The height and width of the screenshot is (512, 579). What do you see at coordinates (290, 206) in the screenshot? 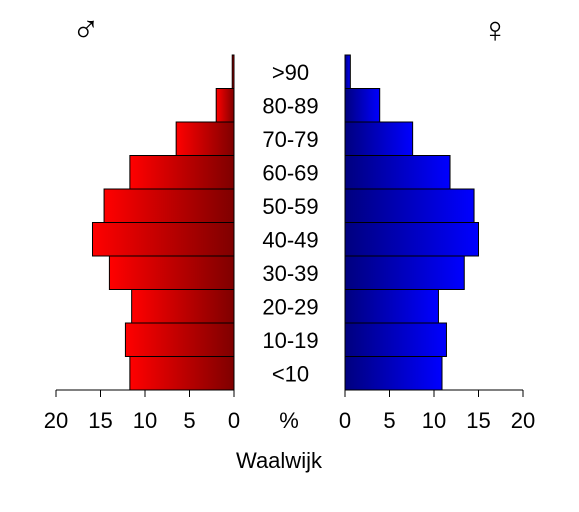
I see `age-label-50-59: 50-59` at bounding box center [290, 206].